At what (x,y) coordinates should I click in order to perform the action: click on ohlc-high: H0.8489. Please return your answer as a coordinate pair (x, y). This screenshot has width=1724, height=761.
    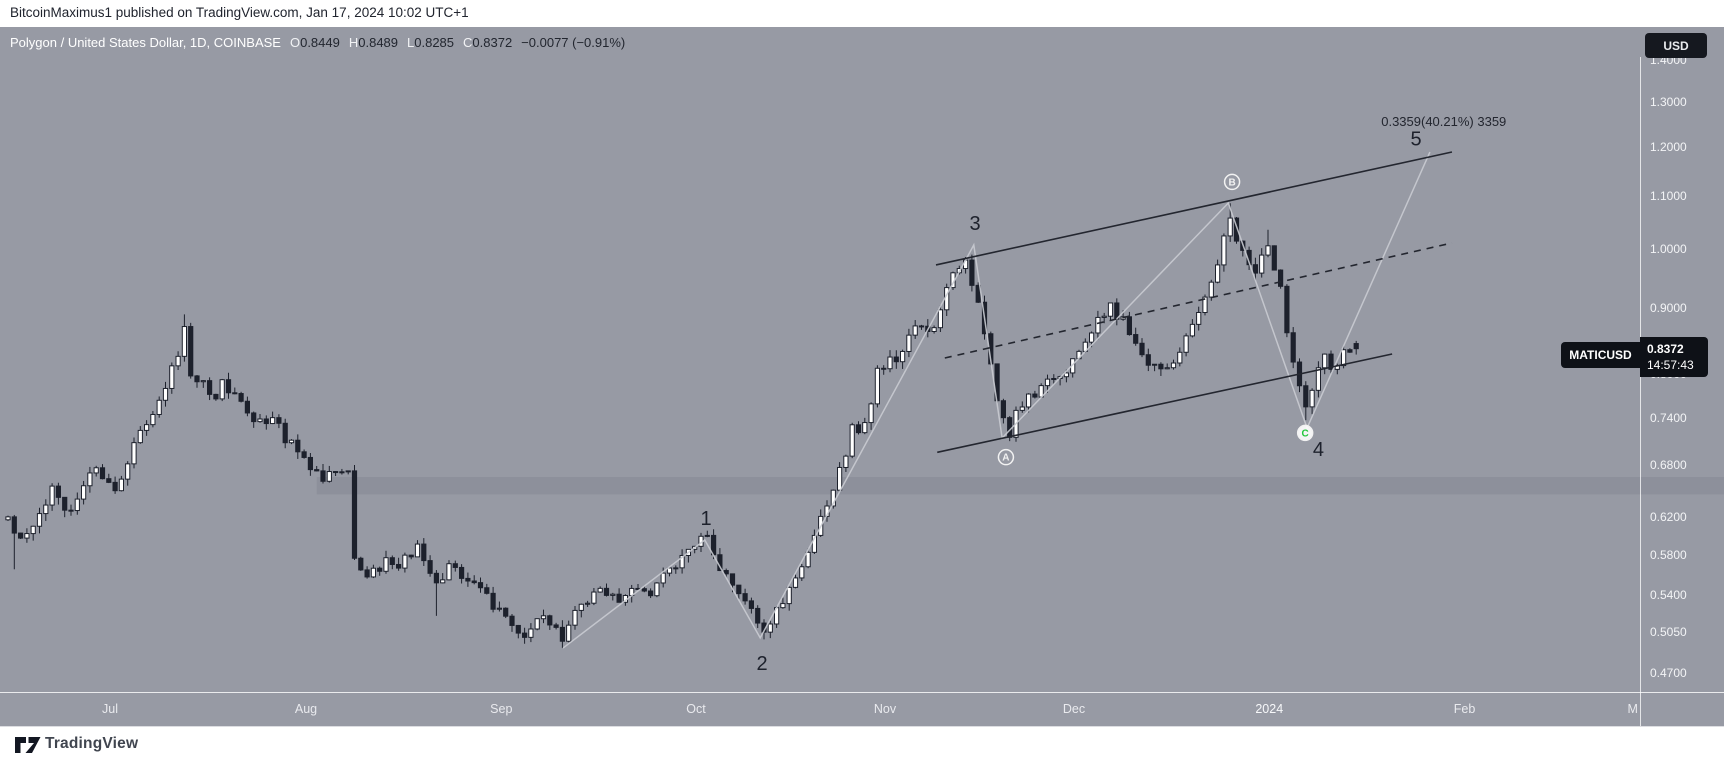
    Looking at the image, I should click on (373, 42).